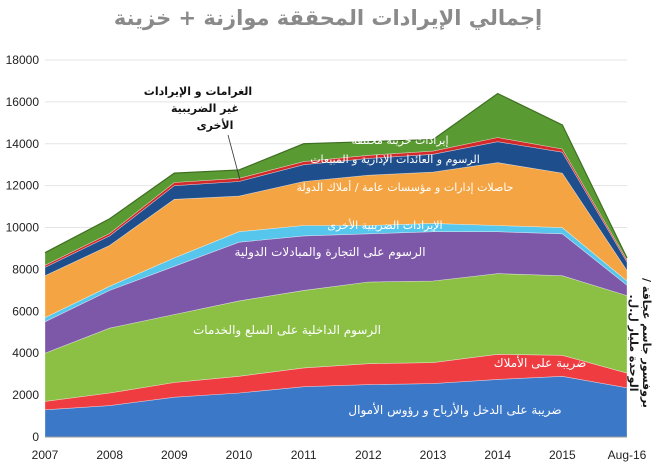 This screenshot has width=656, height=472. What do you see at coordinates (174, 455) in the screenshot?
I see `x-tick-label: 2009` at bounding box center [174, 455].